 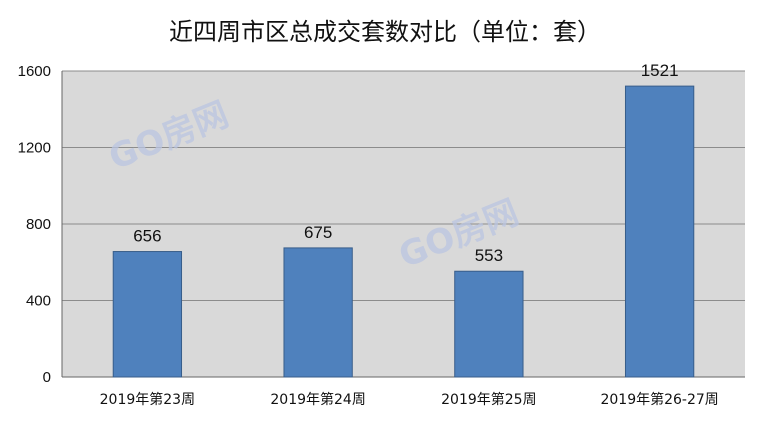 What do you see at coordinates (659, 399) in the screenshot?
I see `x-tick-label: 2019年第26-27周` at bounding box center [659, 399].